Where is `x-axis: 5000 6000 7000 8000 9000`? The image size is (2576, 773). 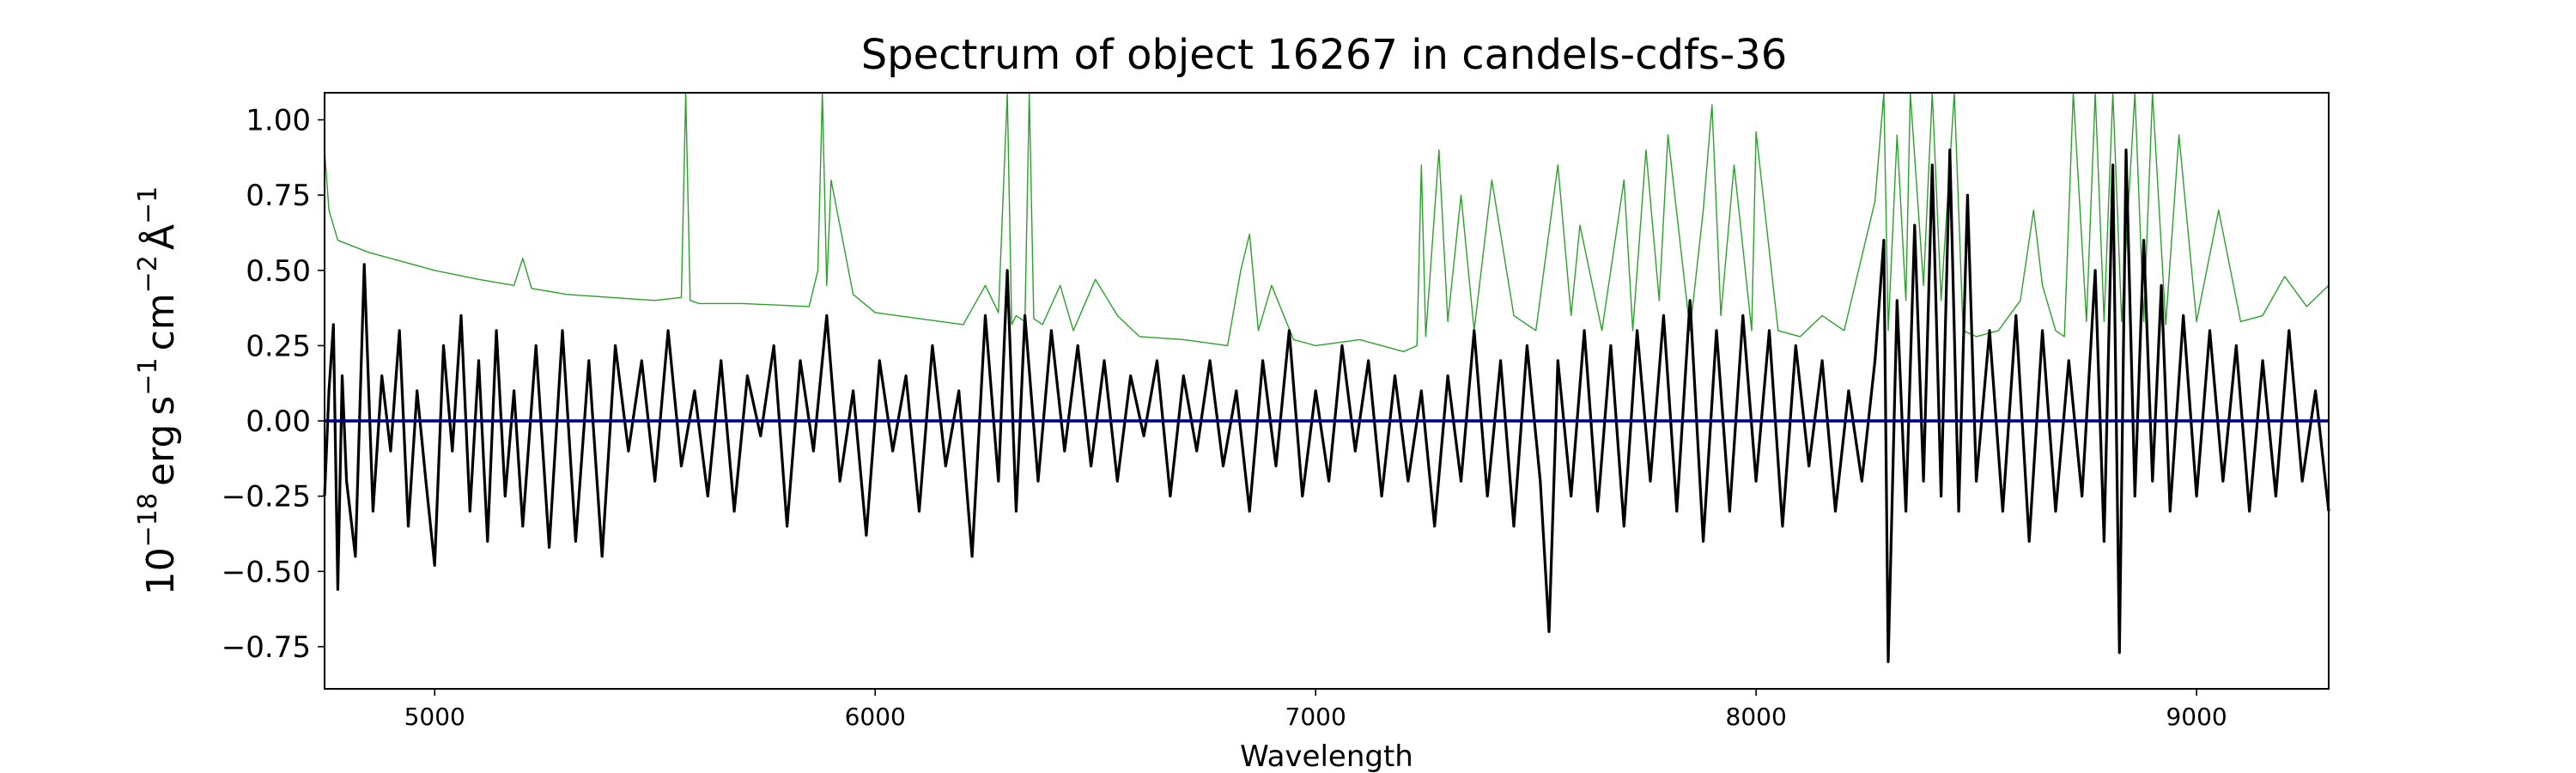 x-axis: 5000 6000 7000 8000 9000 is located at coordinates (1316, 710).